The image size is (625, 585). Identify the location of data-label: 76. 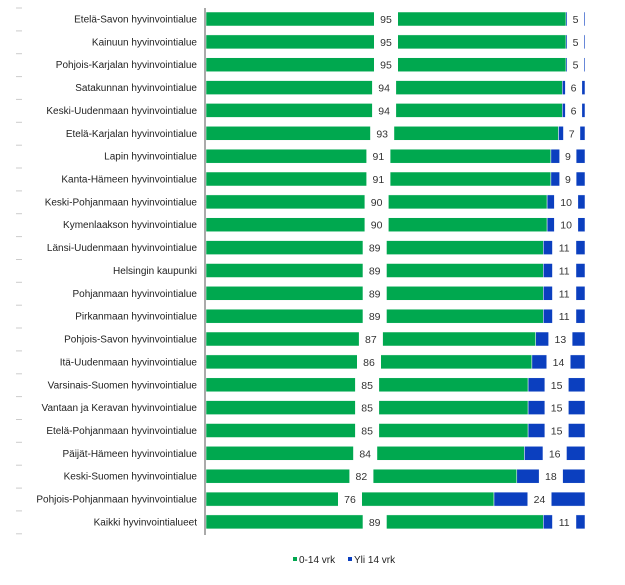
(350, 500).